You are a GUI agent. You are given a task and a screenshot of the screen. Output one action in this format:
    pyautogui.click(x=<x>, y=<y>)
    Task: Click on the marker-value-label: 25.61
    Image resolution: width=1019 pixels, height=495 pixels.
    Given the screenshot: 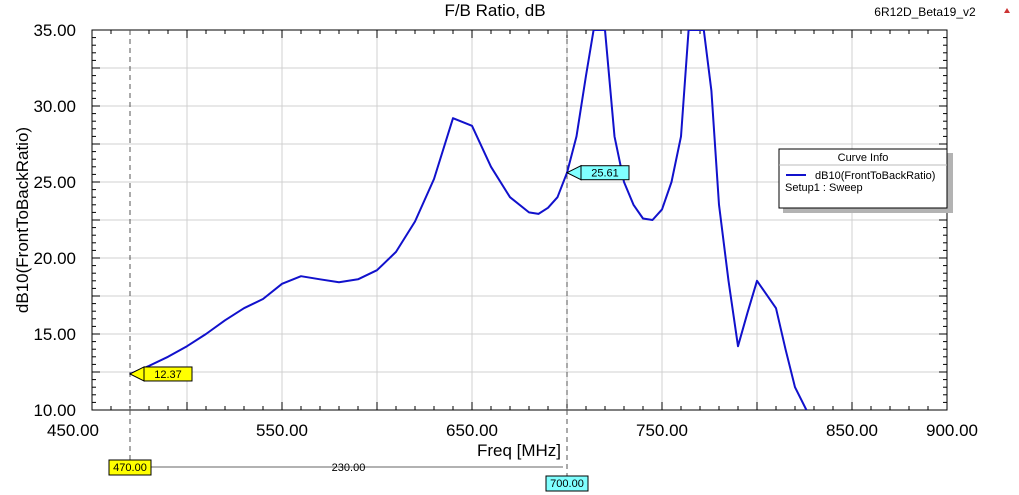 What is the action you would take?
    pyautogui.click(x=605, y=174)
    